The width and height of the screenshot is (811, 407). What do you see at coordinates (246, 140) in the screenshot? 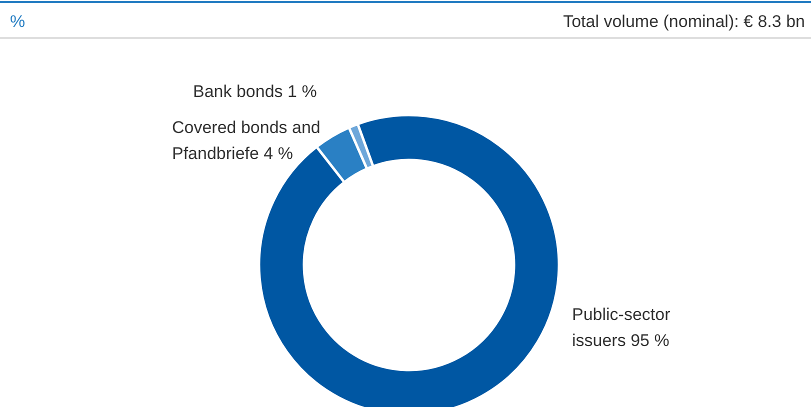
I see `slice-label: Covered bonds and Pfandbriefe 4 %` at bounding box center [246, 140].